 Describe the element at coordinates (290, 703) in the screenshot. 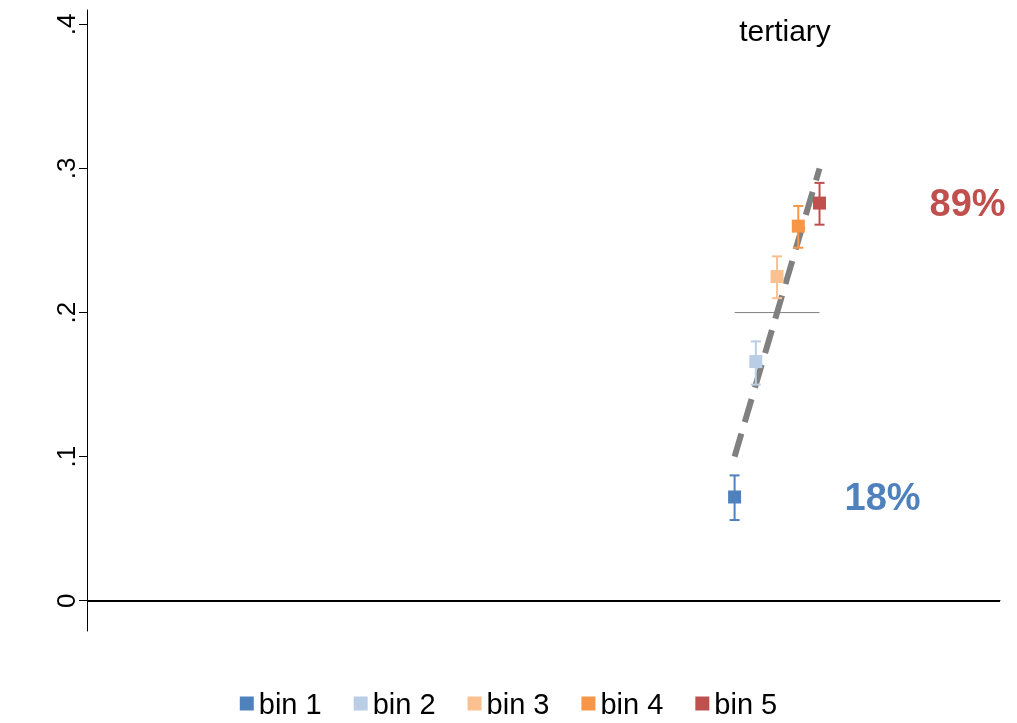

I see `legend-label: bin 1` at that location.